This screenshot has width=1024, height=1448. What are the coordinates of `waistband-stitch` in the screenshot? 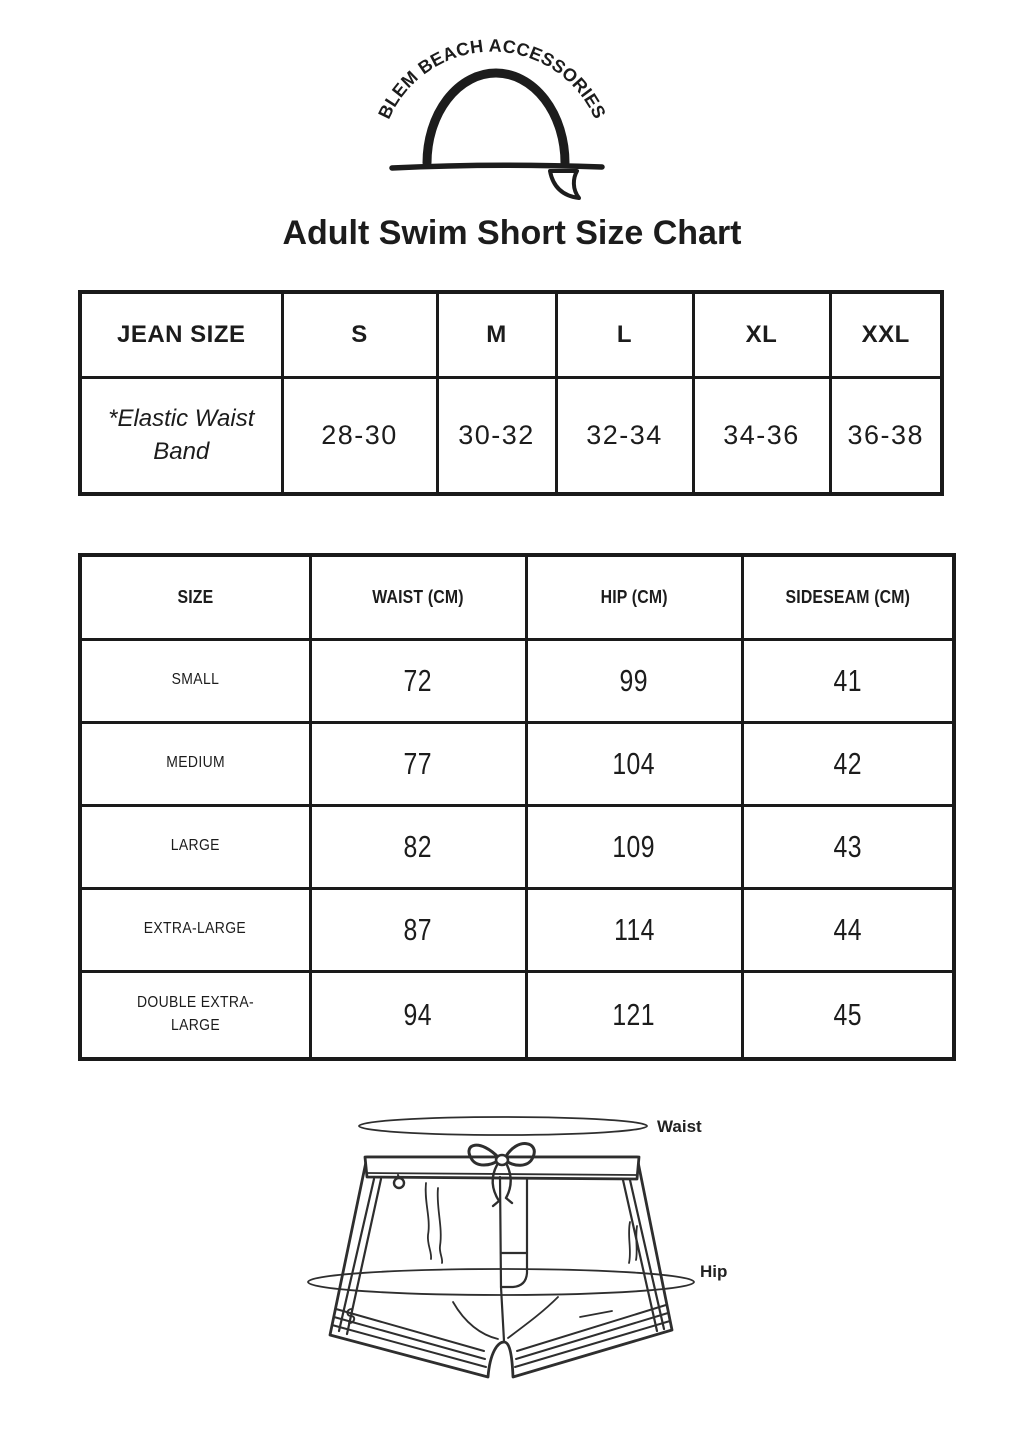 It's located at (502, 1174).